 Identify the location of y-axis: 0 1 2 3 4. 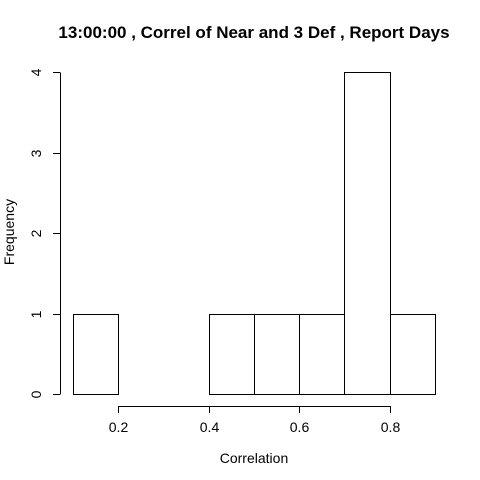
(44, 233).